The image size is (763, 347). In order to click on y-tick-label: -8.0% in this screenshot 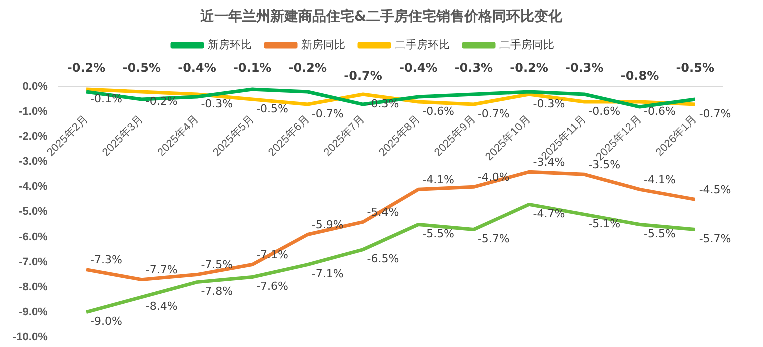, I will do `click(33, 287)`.